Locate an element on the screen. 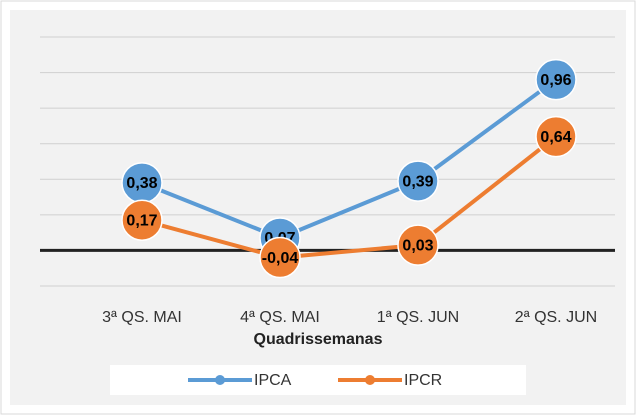  data-label: 0,17 is located at coordinates (141, 220).